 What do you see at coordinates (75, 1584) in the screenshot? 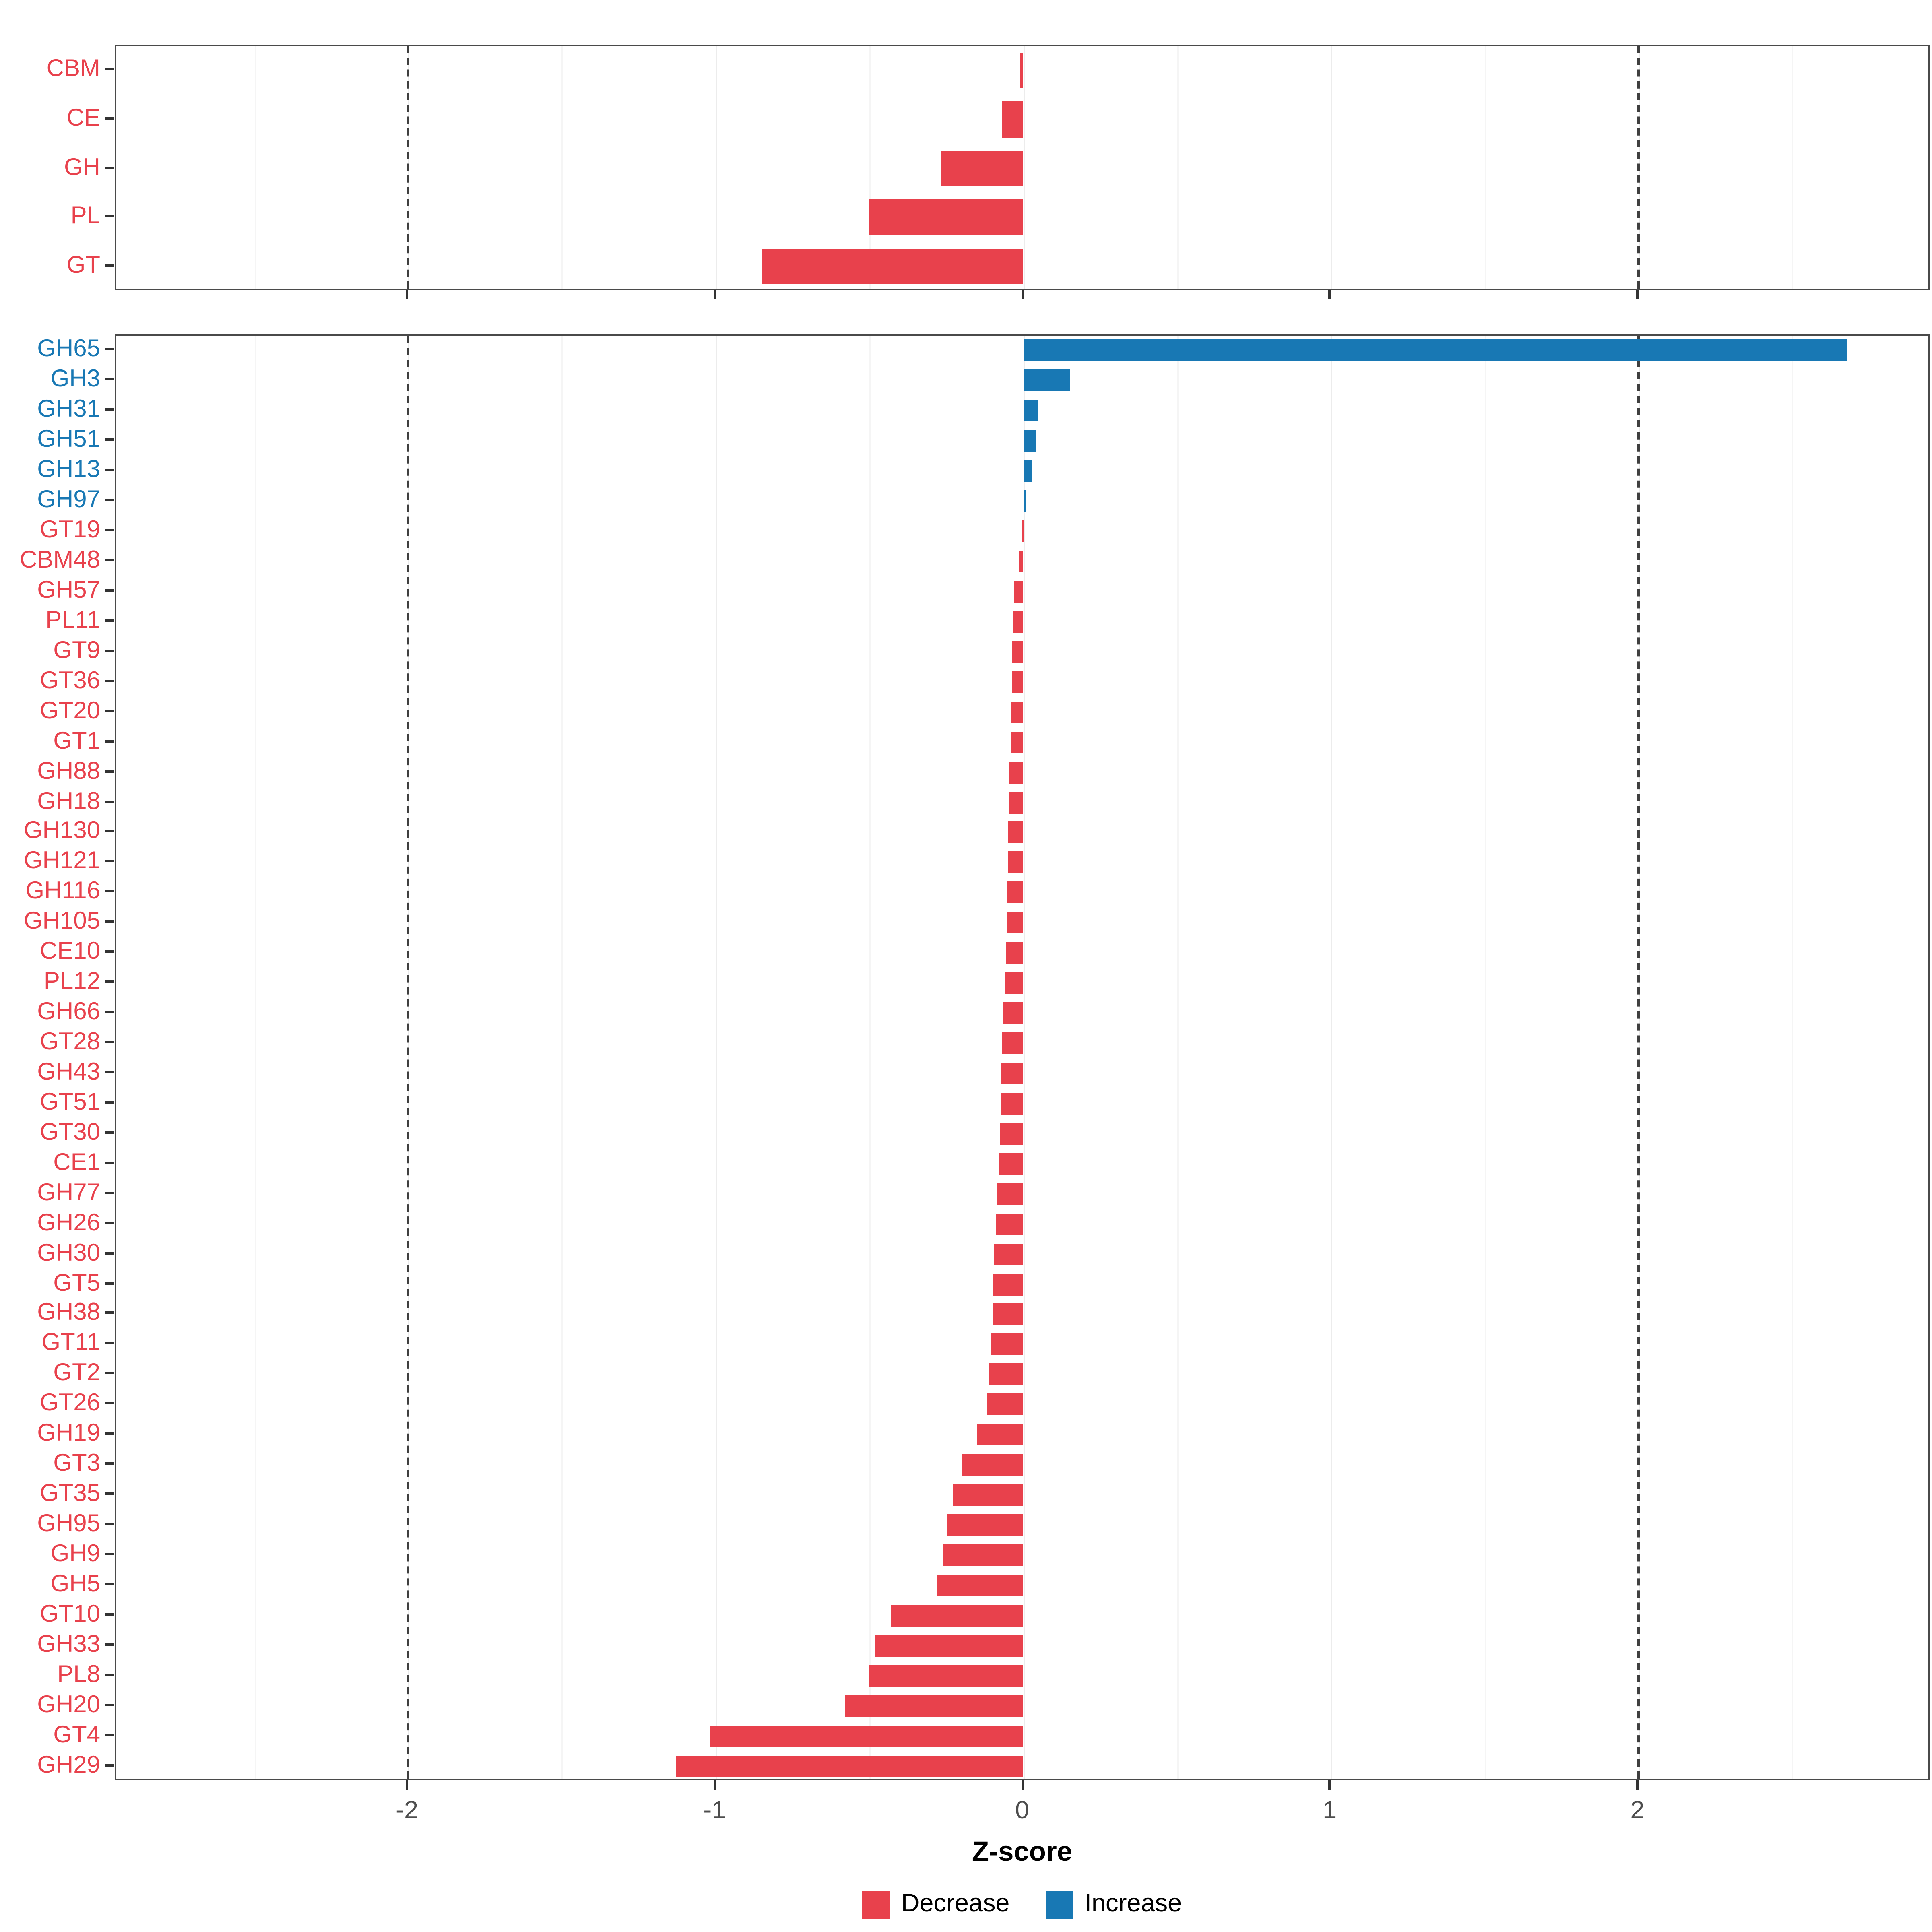
I see `y-axis-label-GH5: GH5` at bounding box center [75, 1584].